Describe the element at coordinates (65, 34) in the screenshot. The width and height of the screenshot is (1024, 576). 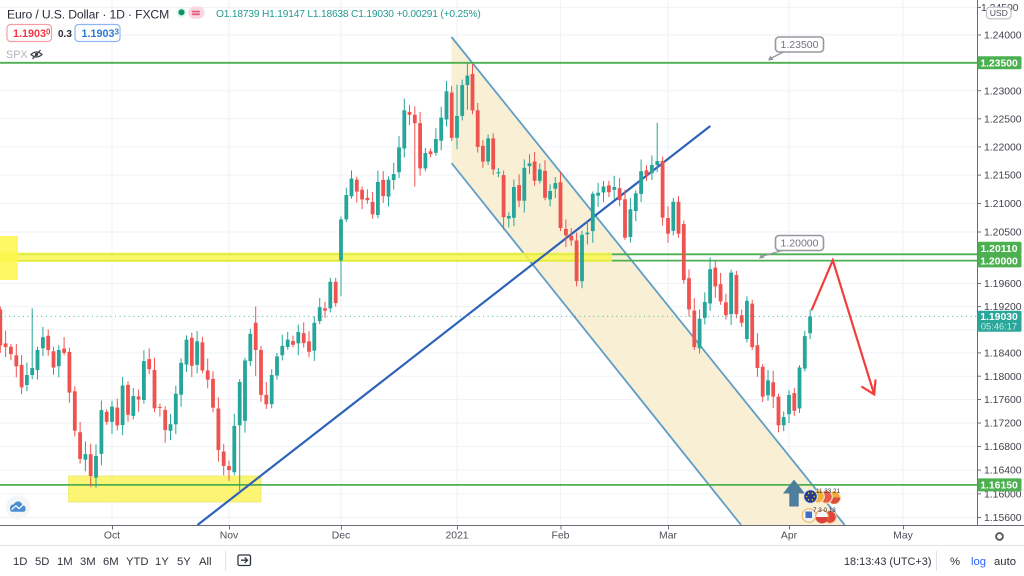
I see `svg-text: 0.3` at that location.